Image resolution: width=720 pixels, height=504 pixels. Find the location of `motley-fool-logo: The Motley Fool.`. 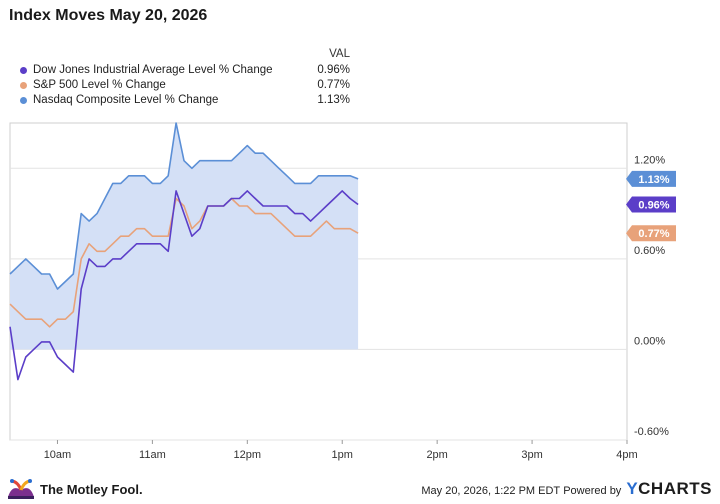

motley-fool-logo: The Motley Fool. is located at coordinates (74, 489).